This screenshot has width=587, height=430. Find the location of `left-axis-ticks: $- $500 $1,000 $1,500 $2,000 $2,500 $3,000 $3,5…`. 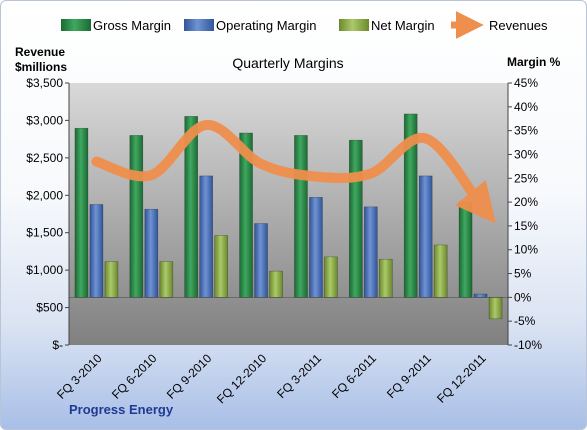

left-axis-ticks: $- $500 $1,000 $1,500 $2,000 $2,500 $3,000 $3,5… is located at coordinates (47, 214).